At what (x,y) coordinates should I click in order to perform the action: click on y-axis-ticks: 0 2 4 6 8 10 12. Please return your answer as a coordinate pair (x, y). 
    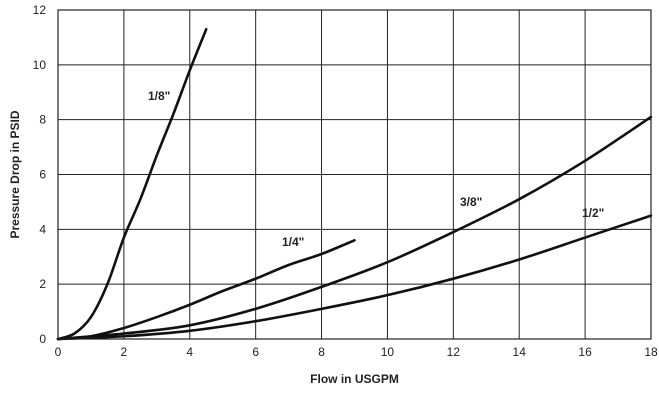
    Looking at the image, I should click on (40, 174).